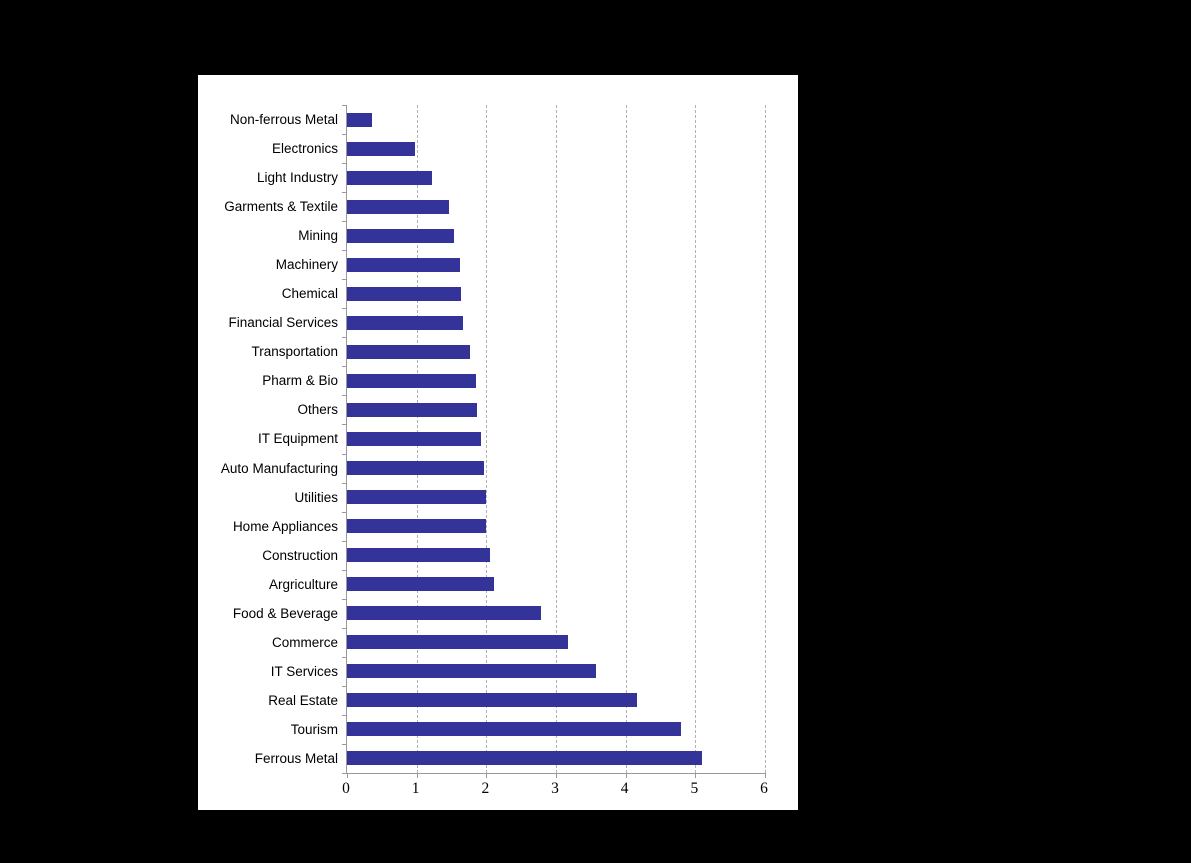  I want to click on category-label: Others, so click(317, 410).